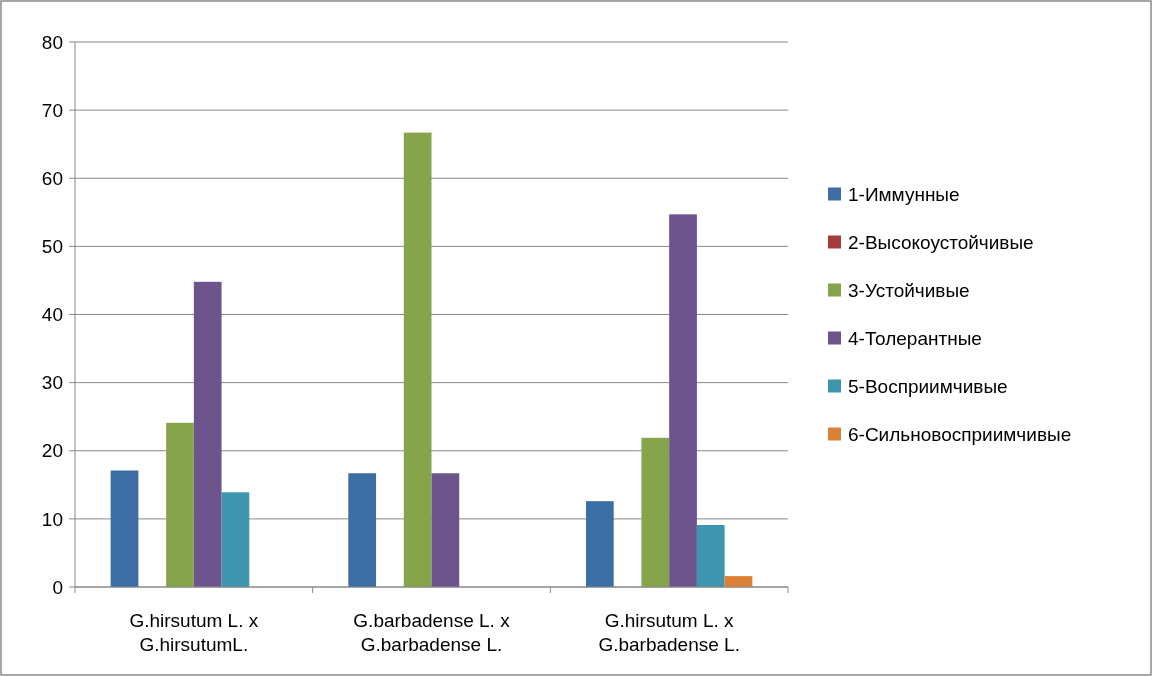 Image resolution: width=1152 pixels, height=676 pixels. Describe the element at coordinates (194, 632) in the screenshot. I see `x-tick-label: G.hirsutum L. x G.hirsutumL.` at that location.